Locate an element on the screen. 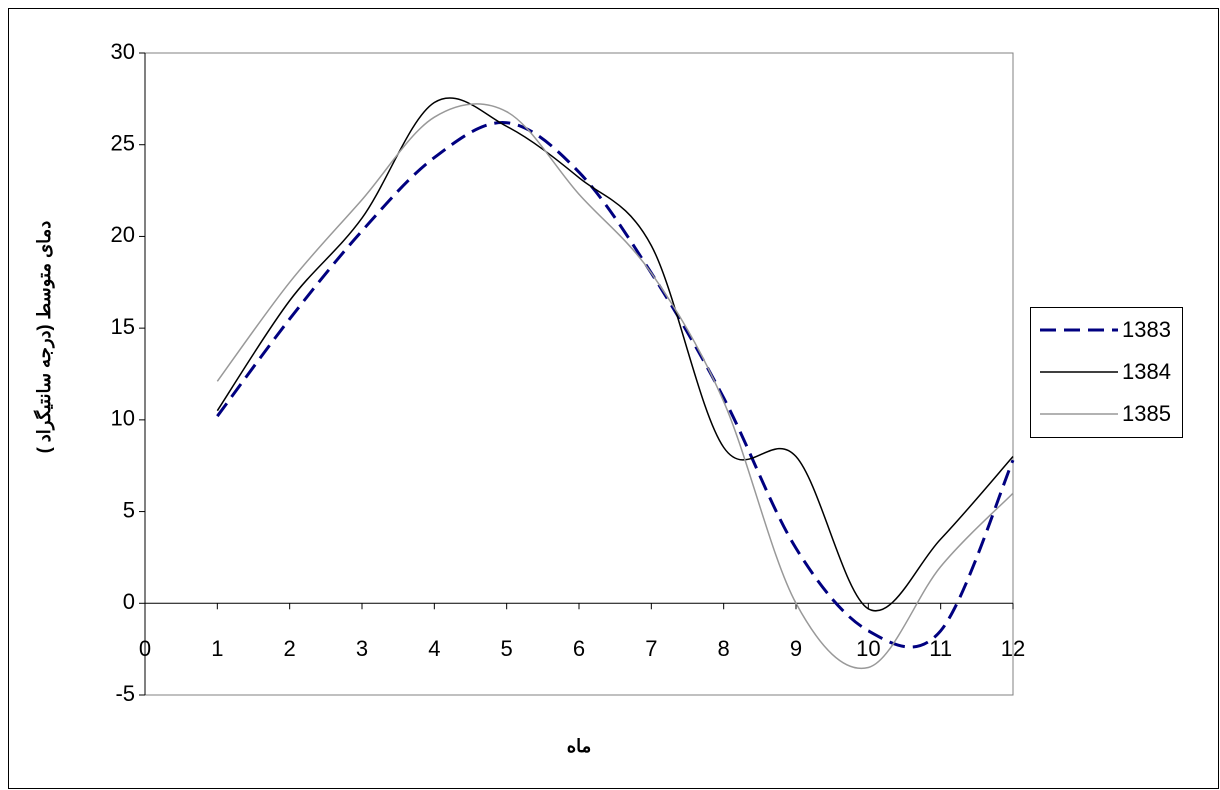  y-tick-label: 25 is located at coordinates (123, 143).